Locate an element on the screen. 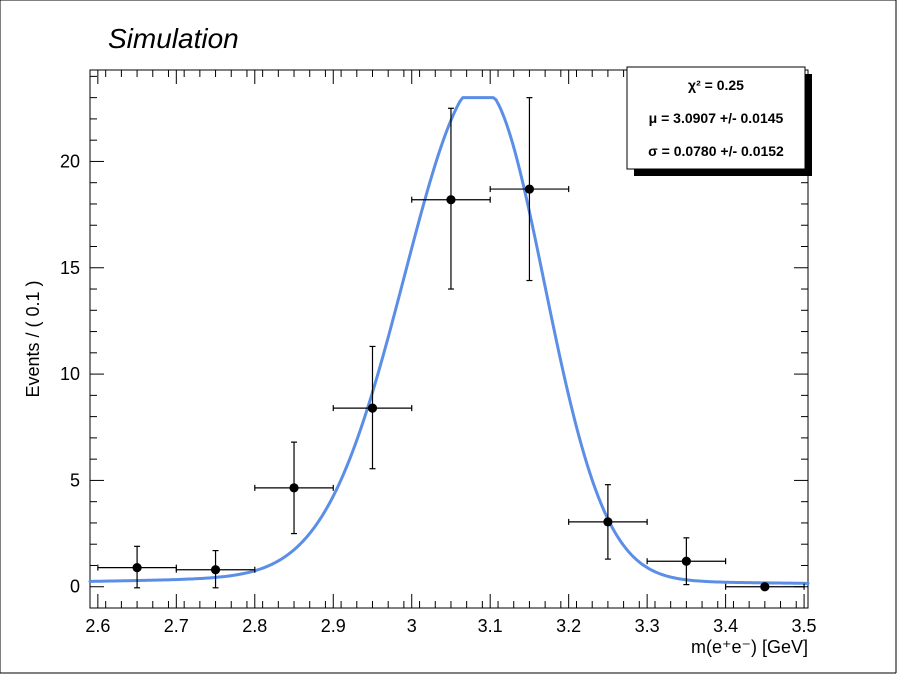 The width and height of the screenshot is (898, 680). stats-box-panel is located at coordinates (716, 118).